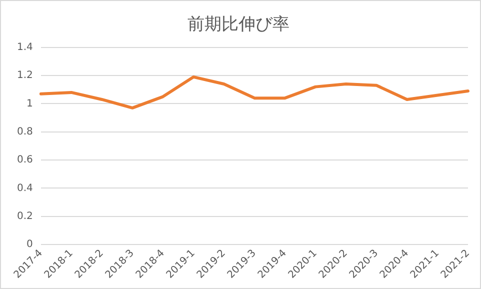 The height and width of the screenshot is (289, 481). Describe the element at coordinates (24, 76) in the screenshot. I see `y-tick-label: 1.2` at that location.